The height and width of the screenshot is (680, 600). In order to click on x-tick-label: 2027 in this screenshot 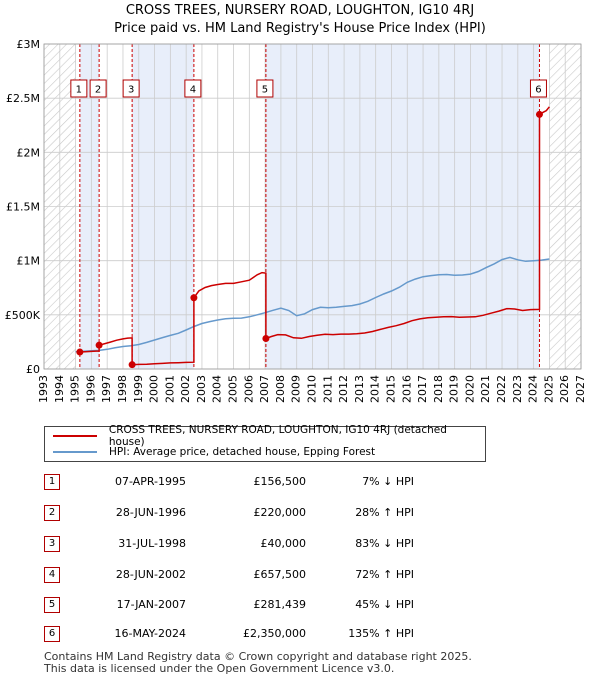, I will do `click(580, 389)`.